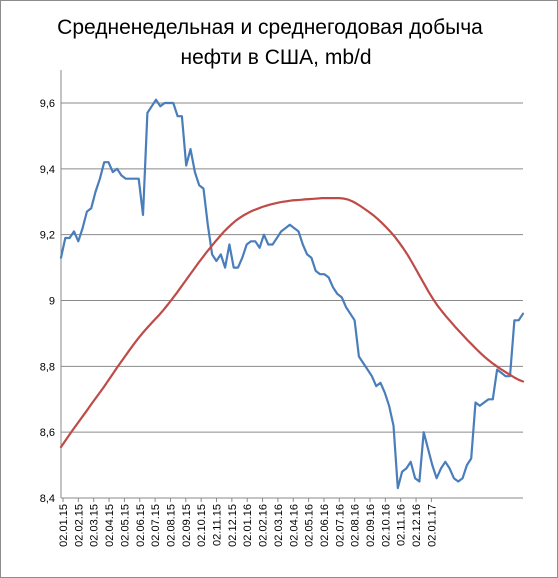 This screenshot has width=558, height=578. Describe the element at coordinates (64, 525) in the screenshot. I see `x-tick-label: 02.01.15` at that location.